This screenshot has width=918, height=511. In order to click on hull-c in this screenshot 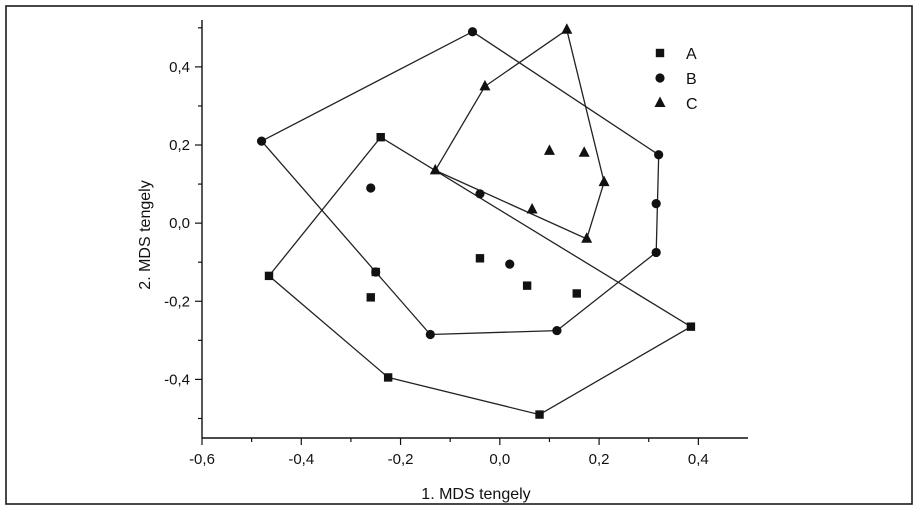, I will do `click(519, 134)`.